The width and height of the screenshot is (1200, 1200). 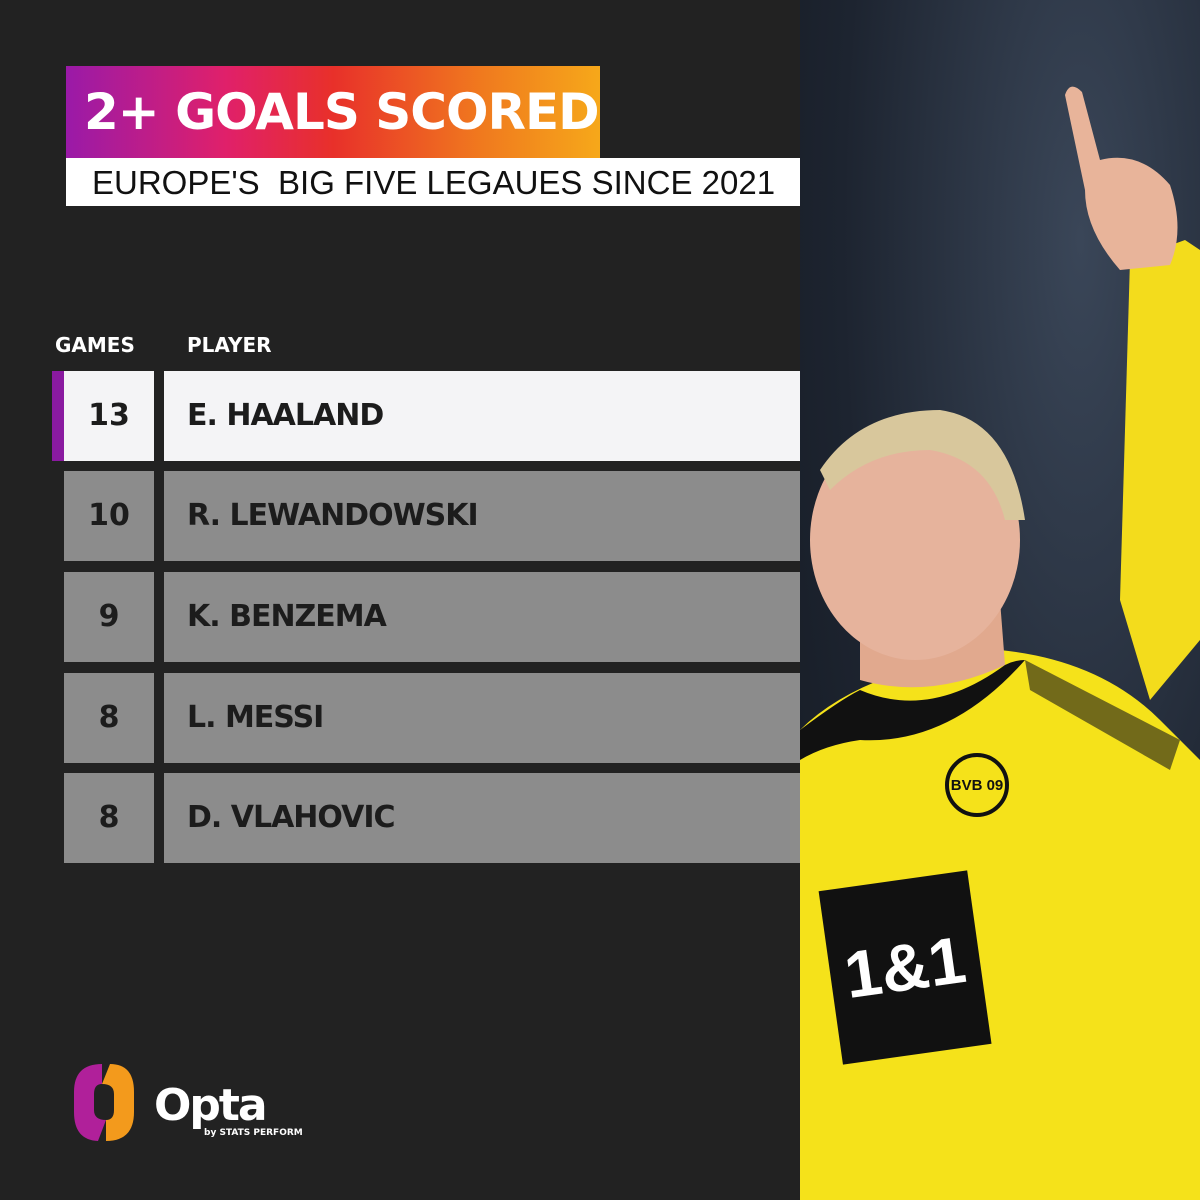 I want to click on games-cell: 10, so click(x=109, y=516).